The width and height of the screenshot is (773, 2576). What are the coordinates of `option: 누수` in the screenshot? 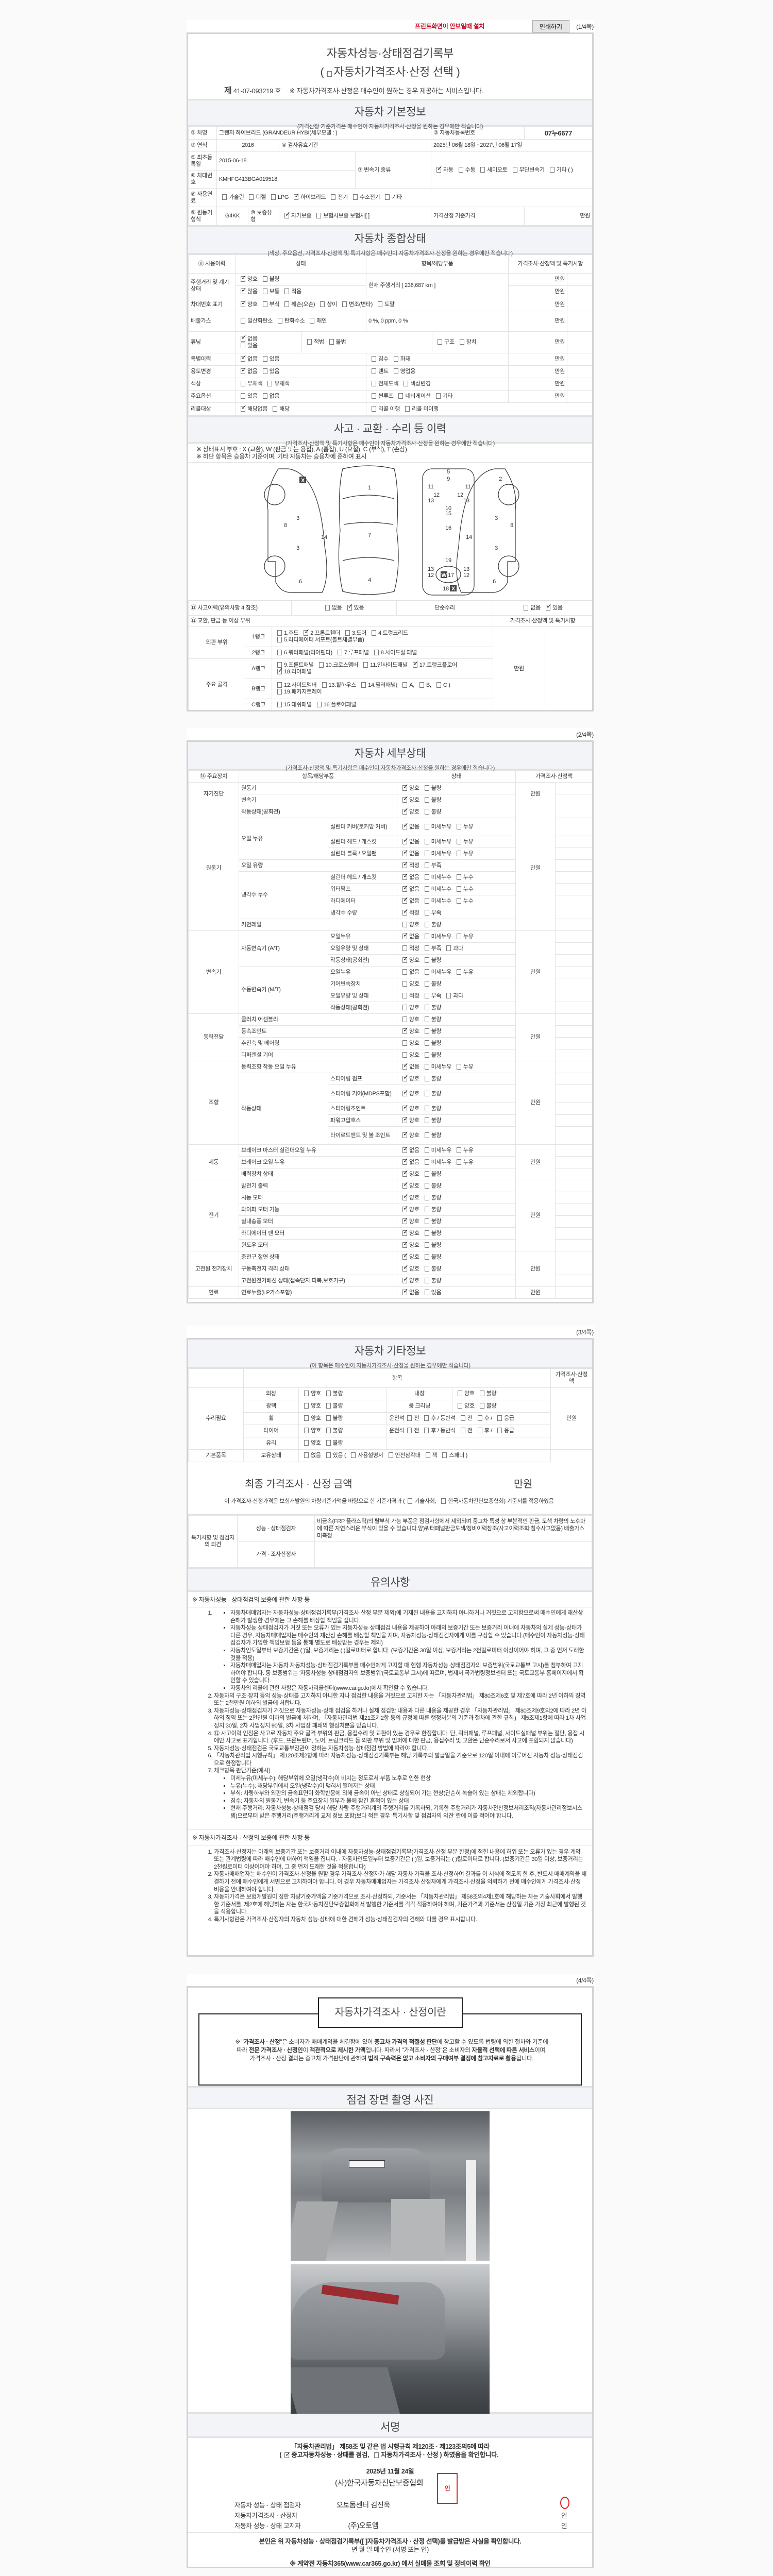 It's located at (463, 901).